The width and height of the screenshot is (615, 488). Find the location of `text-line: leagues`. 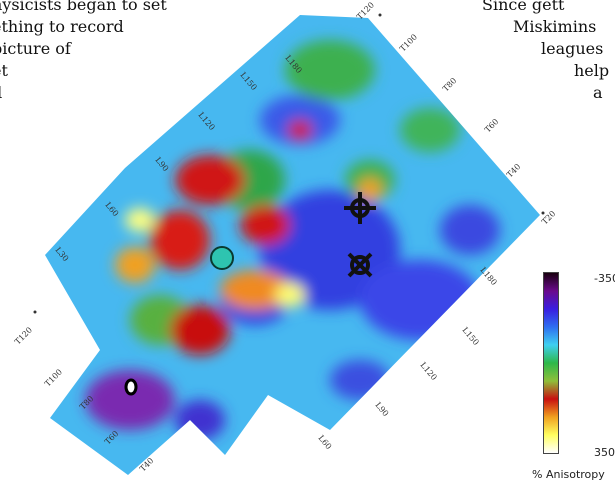

text-line: leagues is located at coordinates (572, 48).